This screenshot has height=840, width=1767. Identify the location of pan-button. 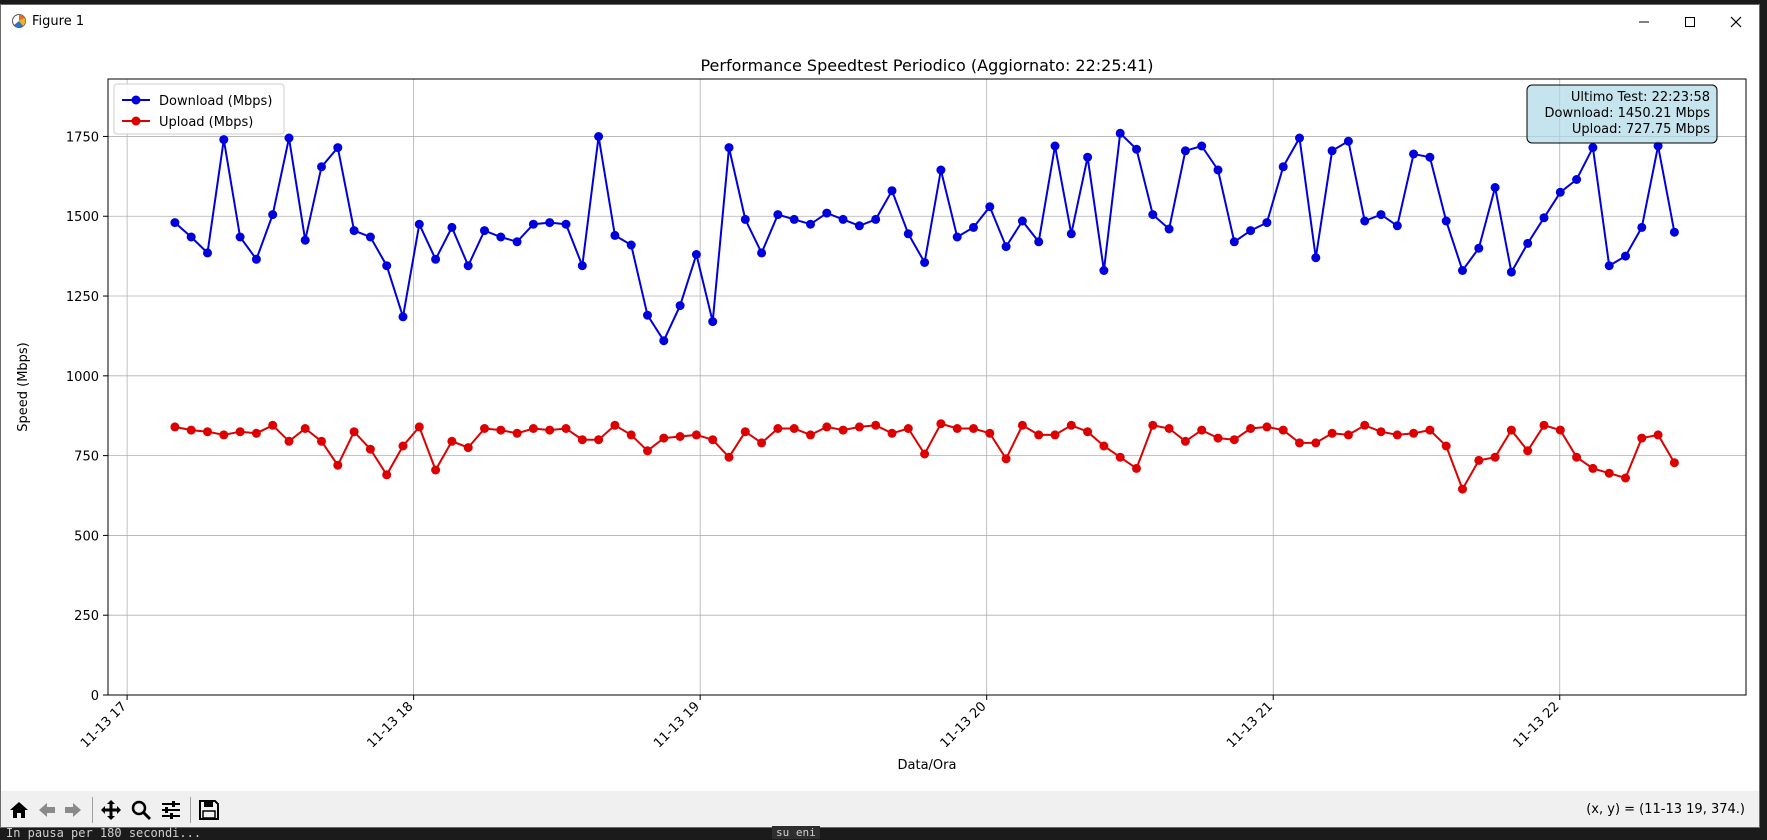
(111, 810).